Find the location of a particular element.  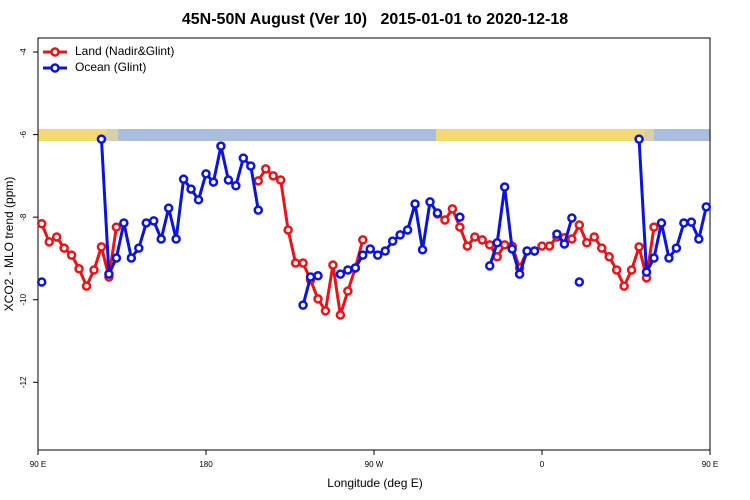

x-tick-label: 90 E is located at coordinates (38, 464).